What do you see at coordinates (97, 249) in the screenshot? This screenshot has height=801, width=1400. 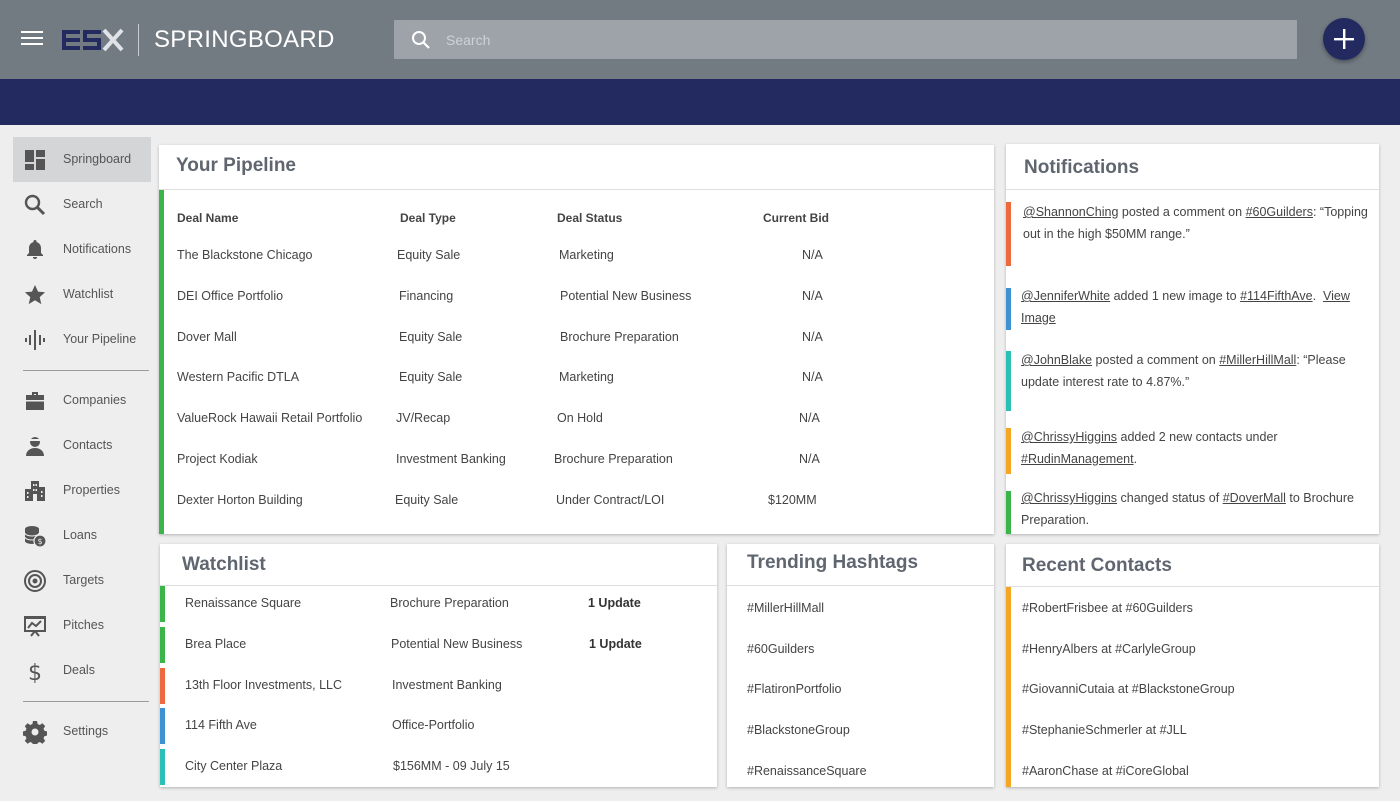 I see `sidebar-item-label: Notifications` at bounding box center [97, 249].